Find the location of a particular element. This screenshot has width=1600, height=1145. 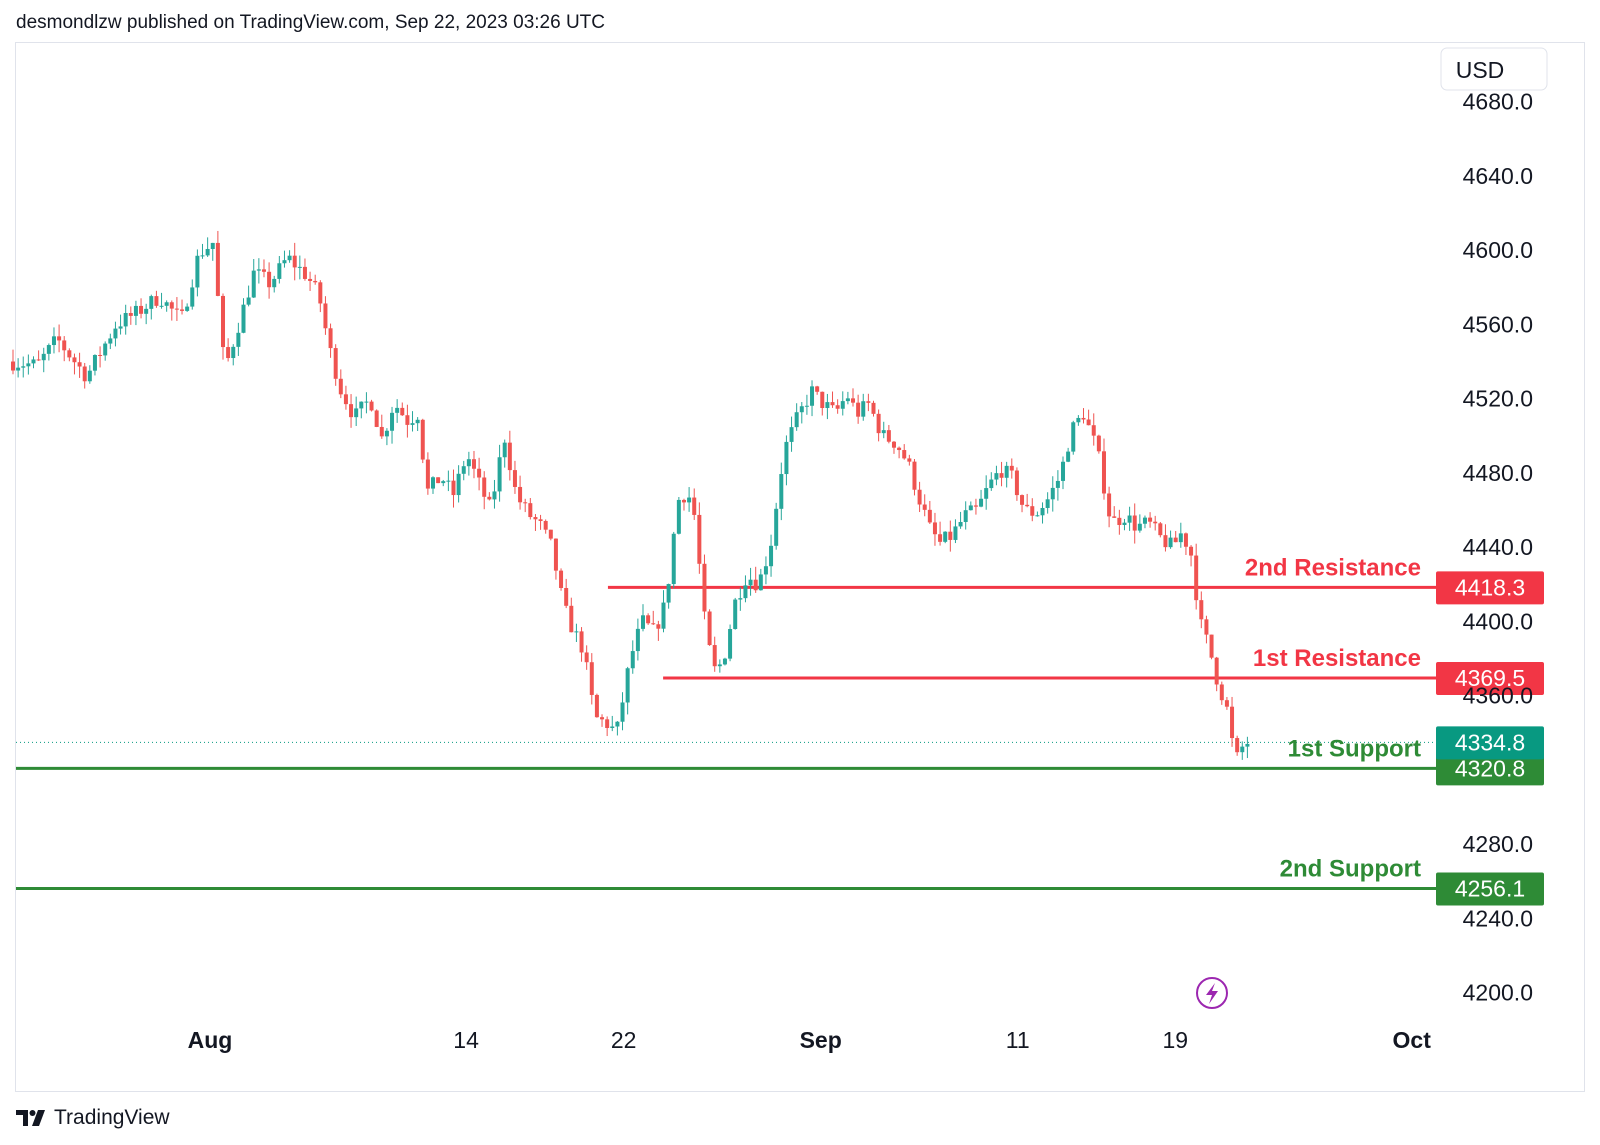

lightning-bolt-icon is located at coordinates (1212, 993).